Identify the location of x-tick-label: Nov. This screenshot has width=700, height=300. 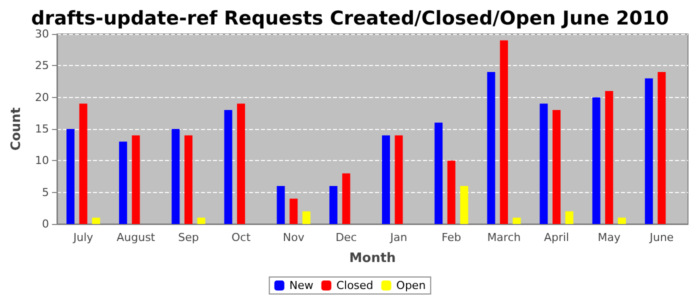
(293, 237).